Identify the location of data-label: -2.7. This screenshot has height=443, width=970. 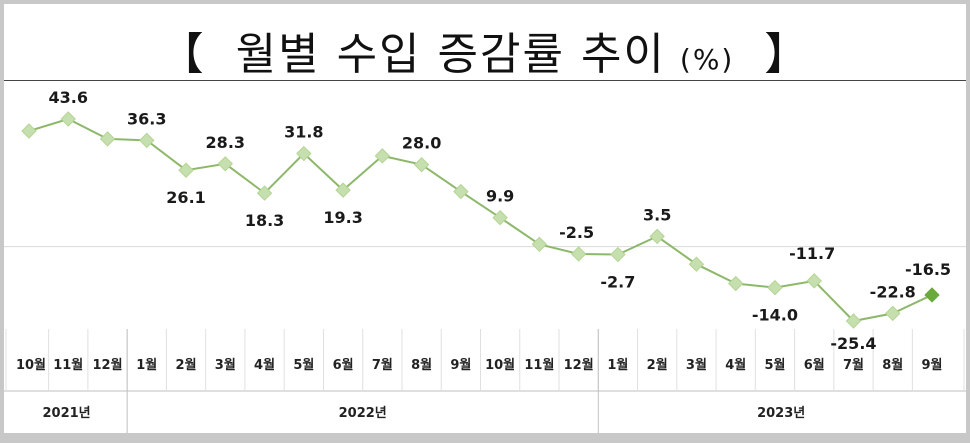
(617, 282).